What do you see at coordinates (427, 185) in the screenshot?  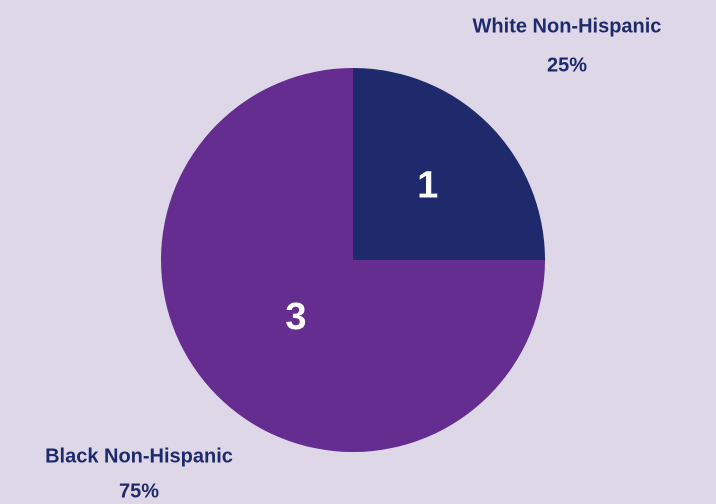 I see `slice-value-label: 1` at bounding box center [427, 185].